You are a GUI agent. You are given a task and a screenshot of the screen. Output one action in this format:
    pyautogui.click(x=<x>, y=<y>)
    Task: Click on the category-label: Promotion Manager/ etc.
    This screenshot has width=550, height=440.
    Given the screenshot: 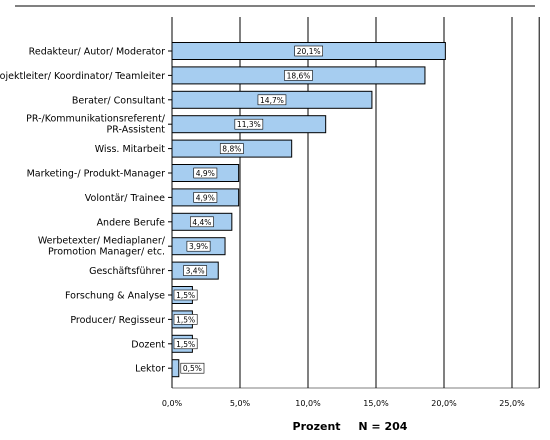 What is the action you would take?
    pyautogui.click(x=106, y=252)
    